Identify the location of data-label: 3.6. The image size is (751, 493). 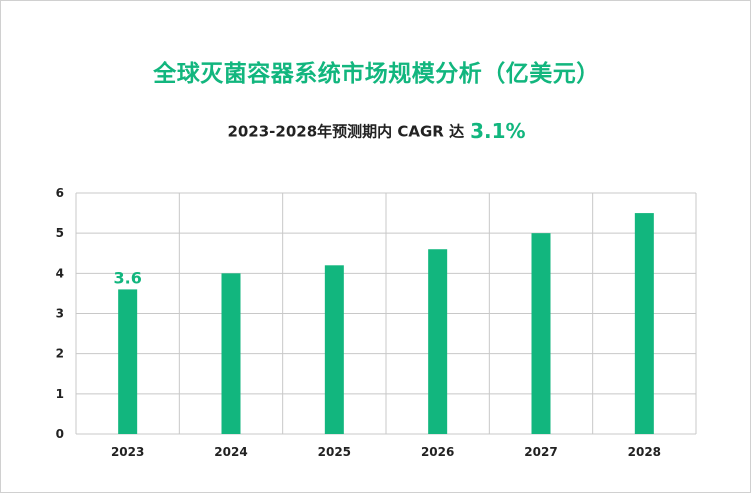
(127, 277).